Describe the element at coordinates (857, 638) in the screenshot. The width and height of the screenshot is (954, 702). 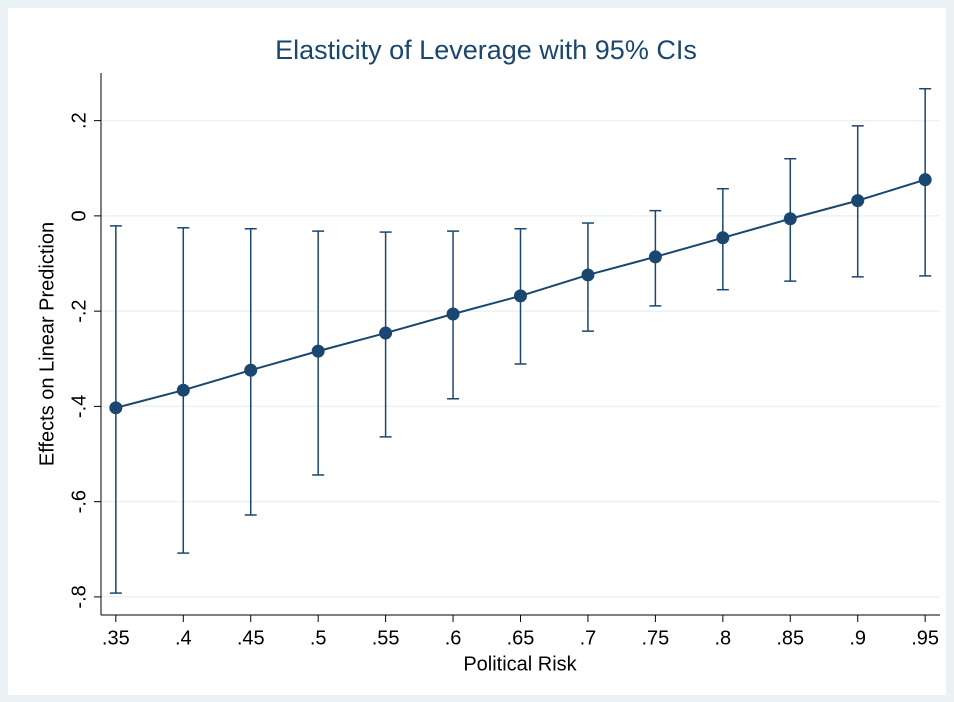
I see `x-tick-label: .9` at that location.